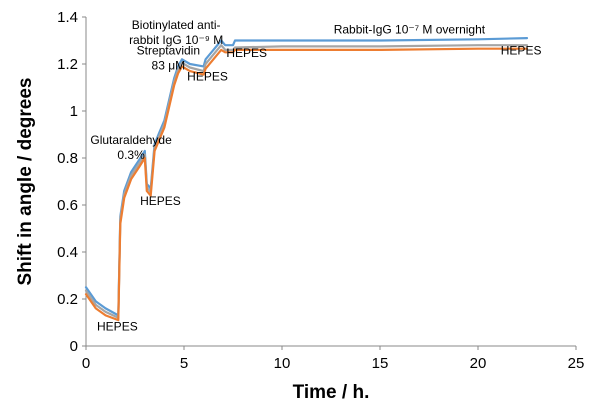  What do you see at coordinates (131, 140) in the screenshot?
I see `annotation-line: Glutaraldehyde` at bounding box center [131, 140].